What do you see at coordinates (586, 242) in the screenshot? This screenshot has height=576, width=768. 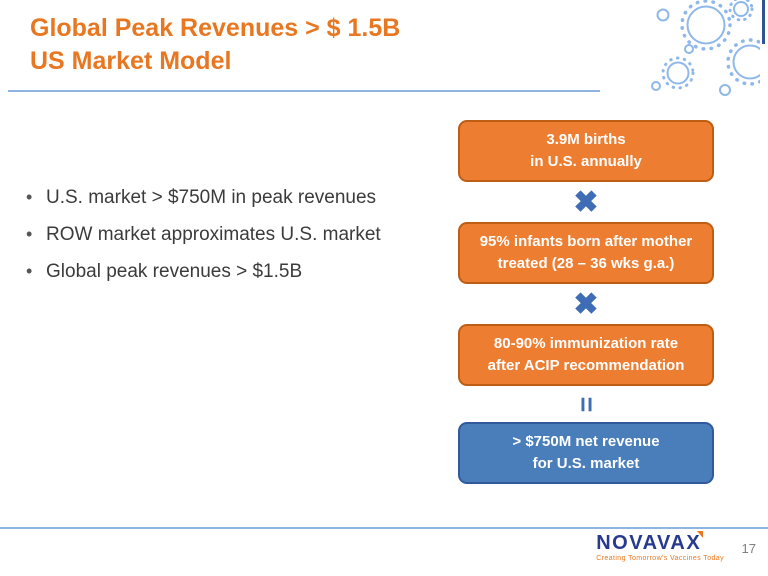 I see `flow-box-line: 95% infants born after mother` at bounding box center [586, 242].